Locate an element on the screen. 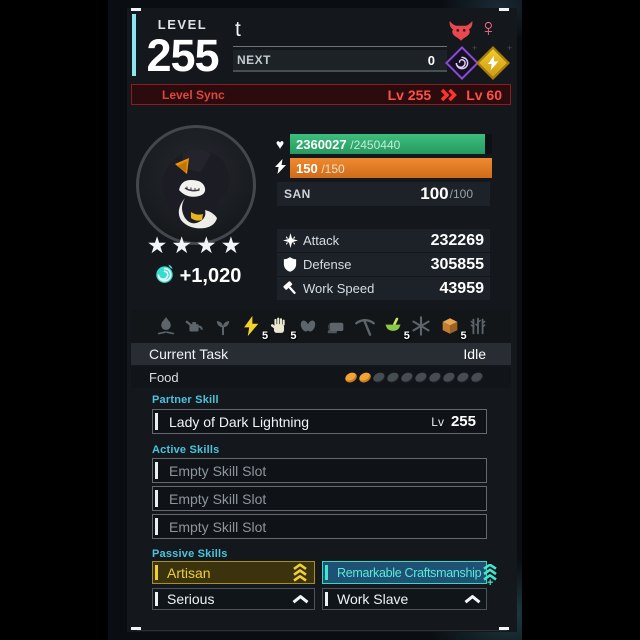  stat-row-defense: Defense 305855 is located at coordinates (383, 264).